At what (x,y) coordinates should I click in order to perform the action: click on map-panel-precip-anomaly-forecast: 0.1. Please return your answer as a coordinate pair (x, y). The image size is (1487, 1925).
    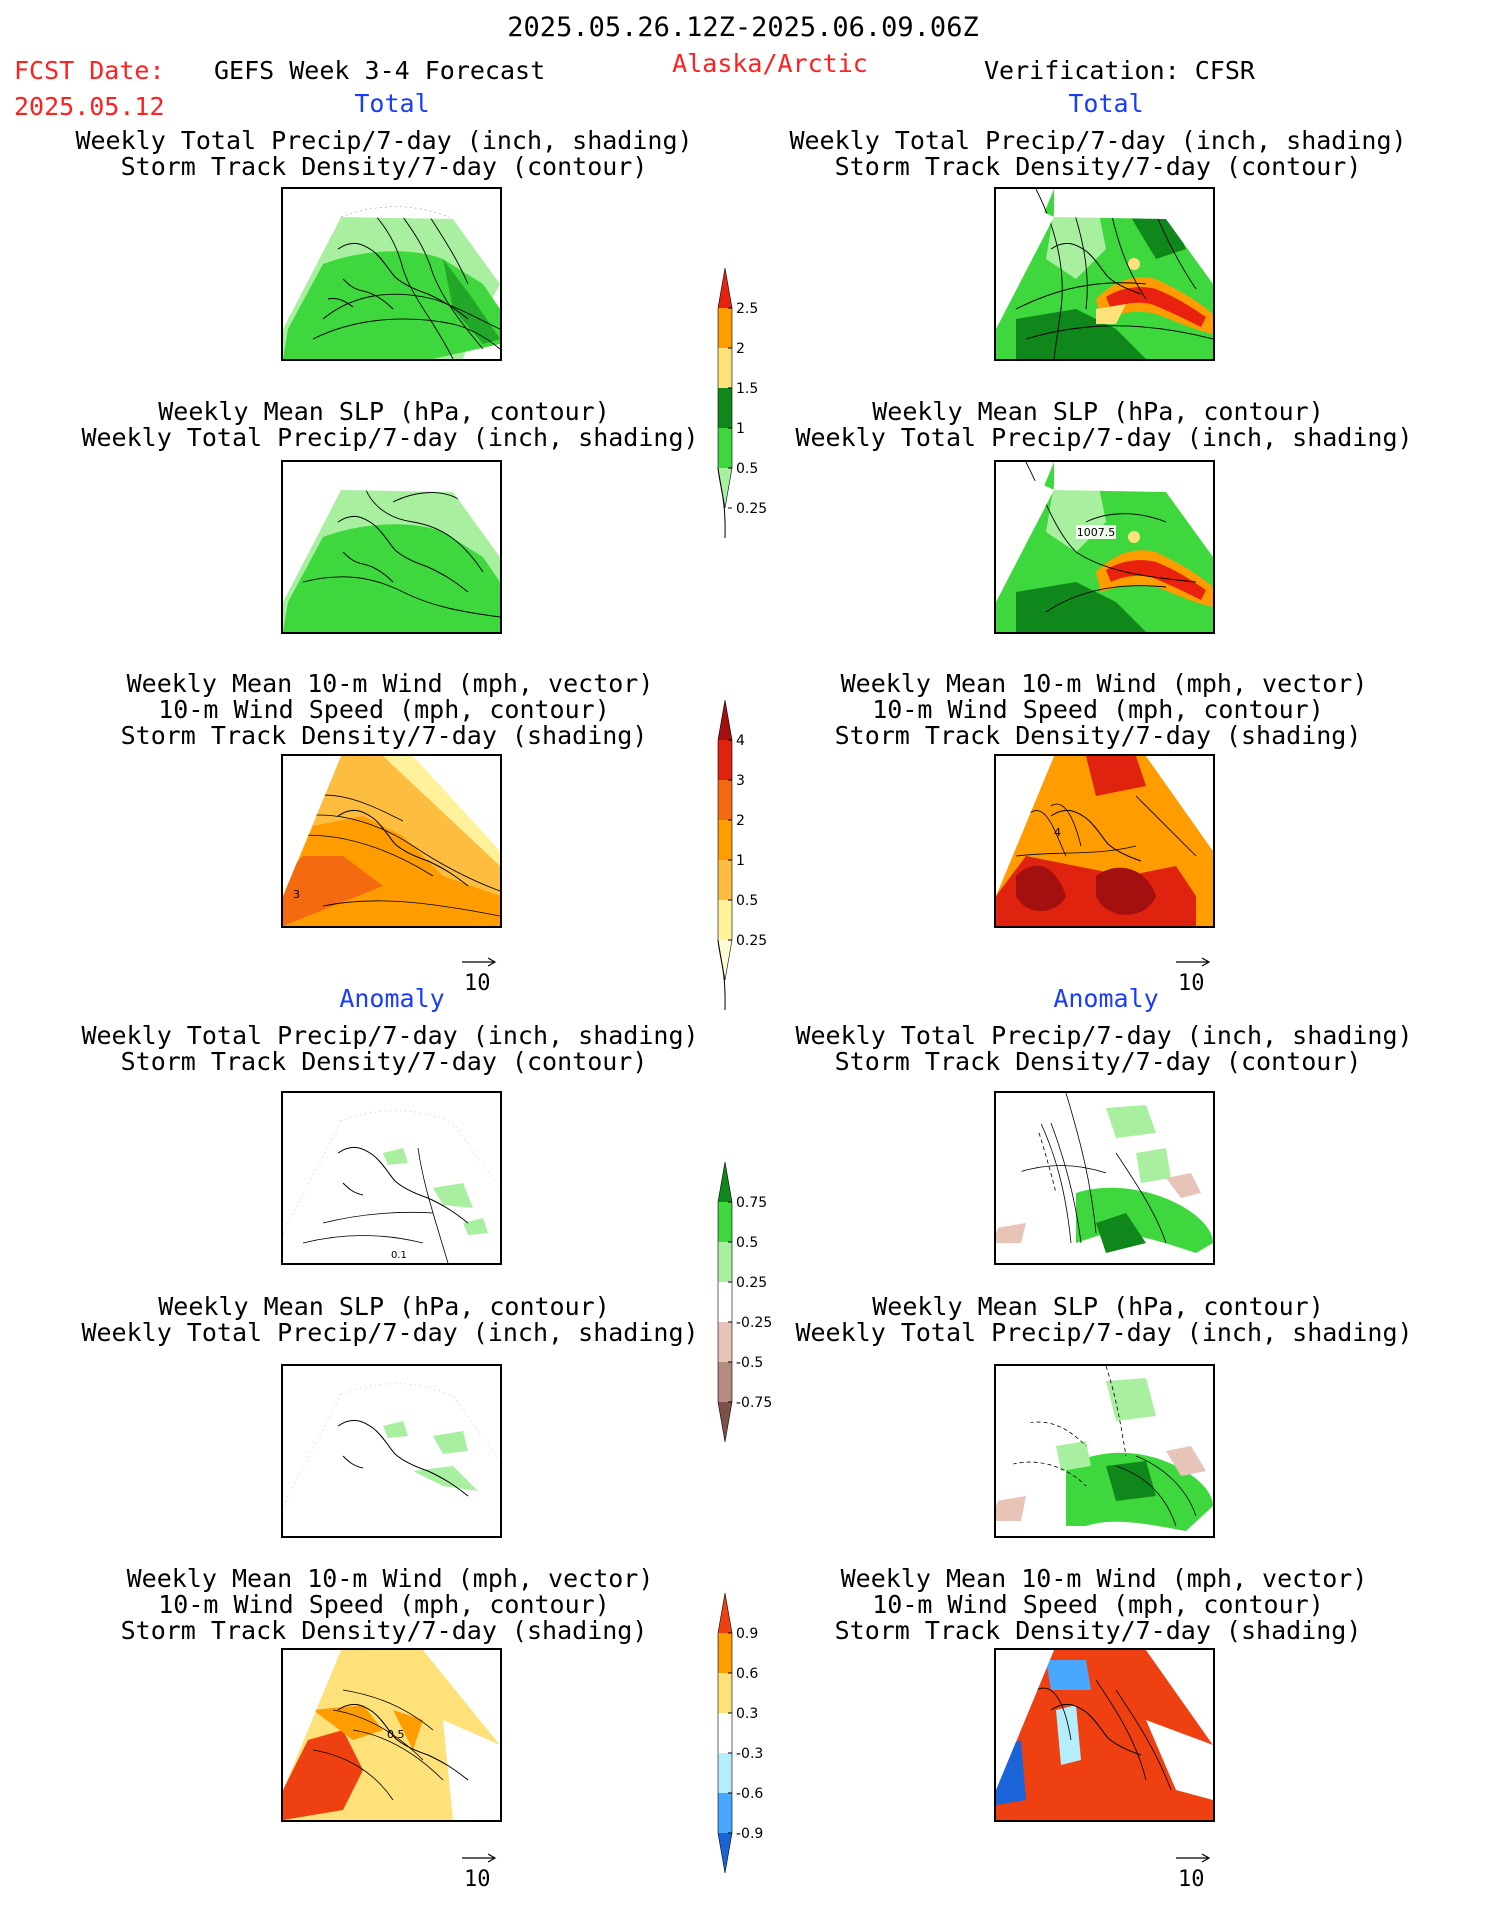
    Looking at the image, I should click on (391, 1178).